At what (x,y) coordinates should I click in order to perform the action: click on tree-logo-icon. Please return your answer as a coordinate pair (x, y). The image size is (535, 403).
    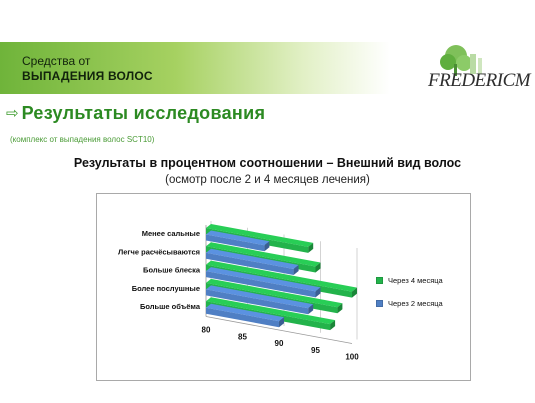
    Looking at the image, I should click on (461, 60).